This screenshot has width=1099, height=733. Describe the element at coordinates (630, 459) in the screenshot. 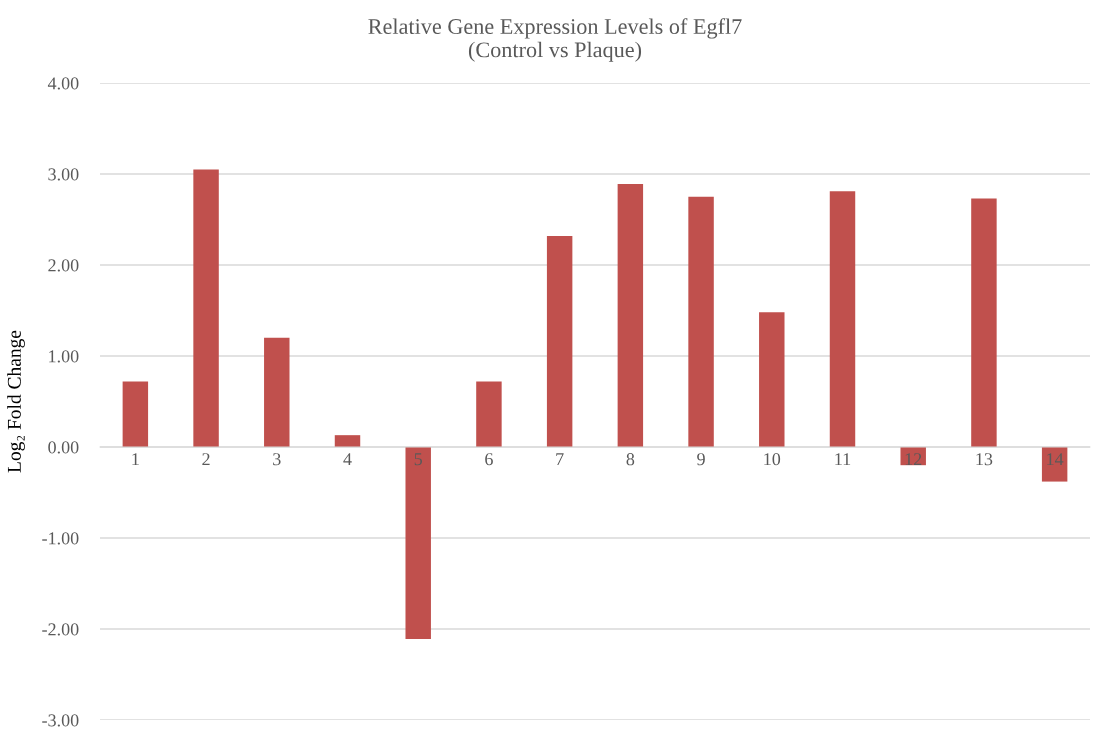

I see `x-tick-label: 8` at that location.